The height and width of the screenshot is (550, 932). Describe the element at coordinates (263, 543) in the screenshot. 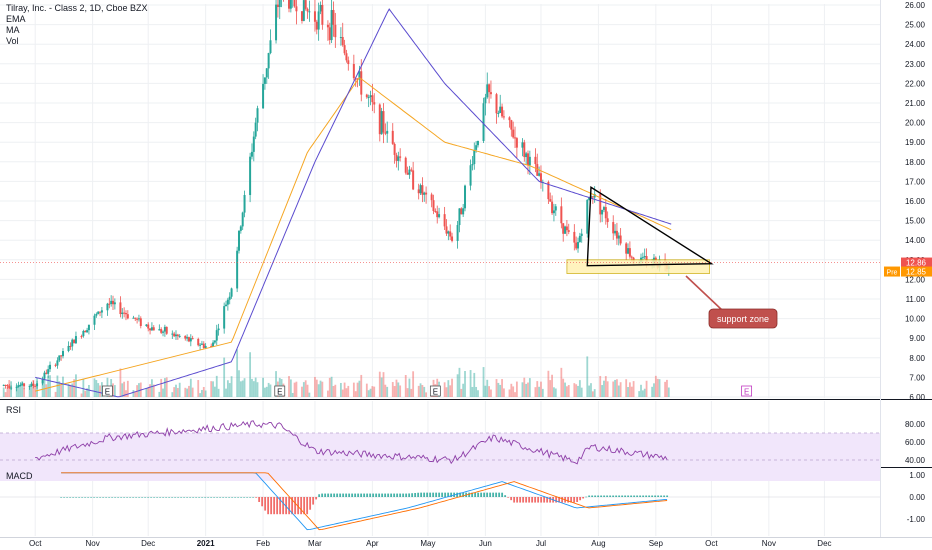

I see `time-tick-label: Feb` at that location.